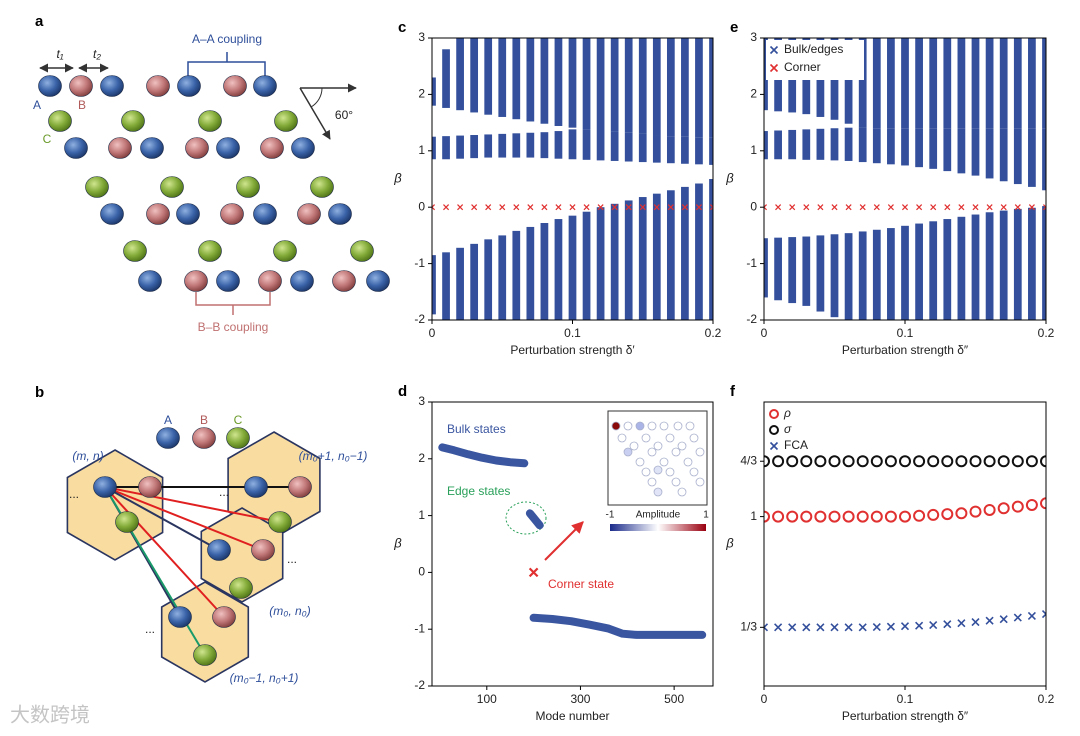 The image size is (1080, 736). I want to click on bracket, so click(233, 303).